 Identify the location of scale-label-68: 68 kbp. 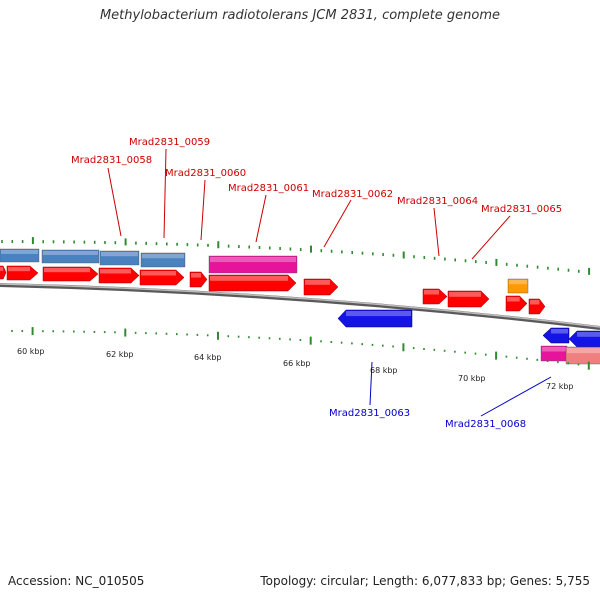
(384, 370).